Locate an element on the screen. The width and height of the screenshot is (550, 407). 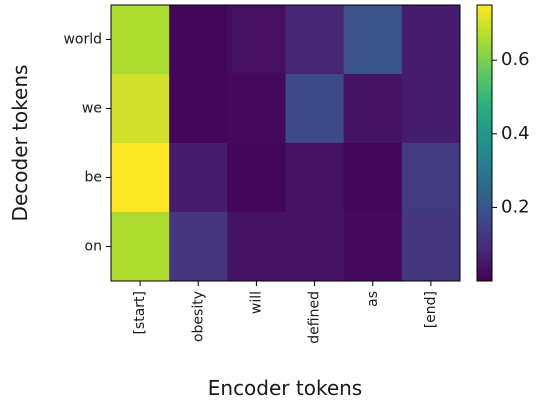
x-tick-label: defined is located at coordinates (315, 317).